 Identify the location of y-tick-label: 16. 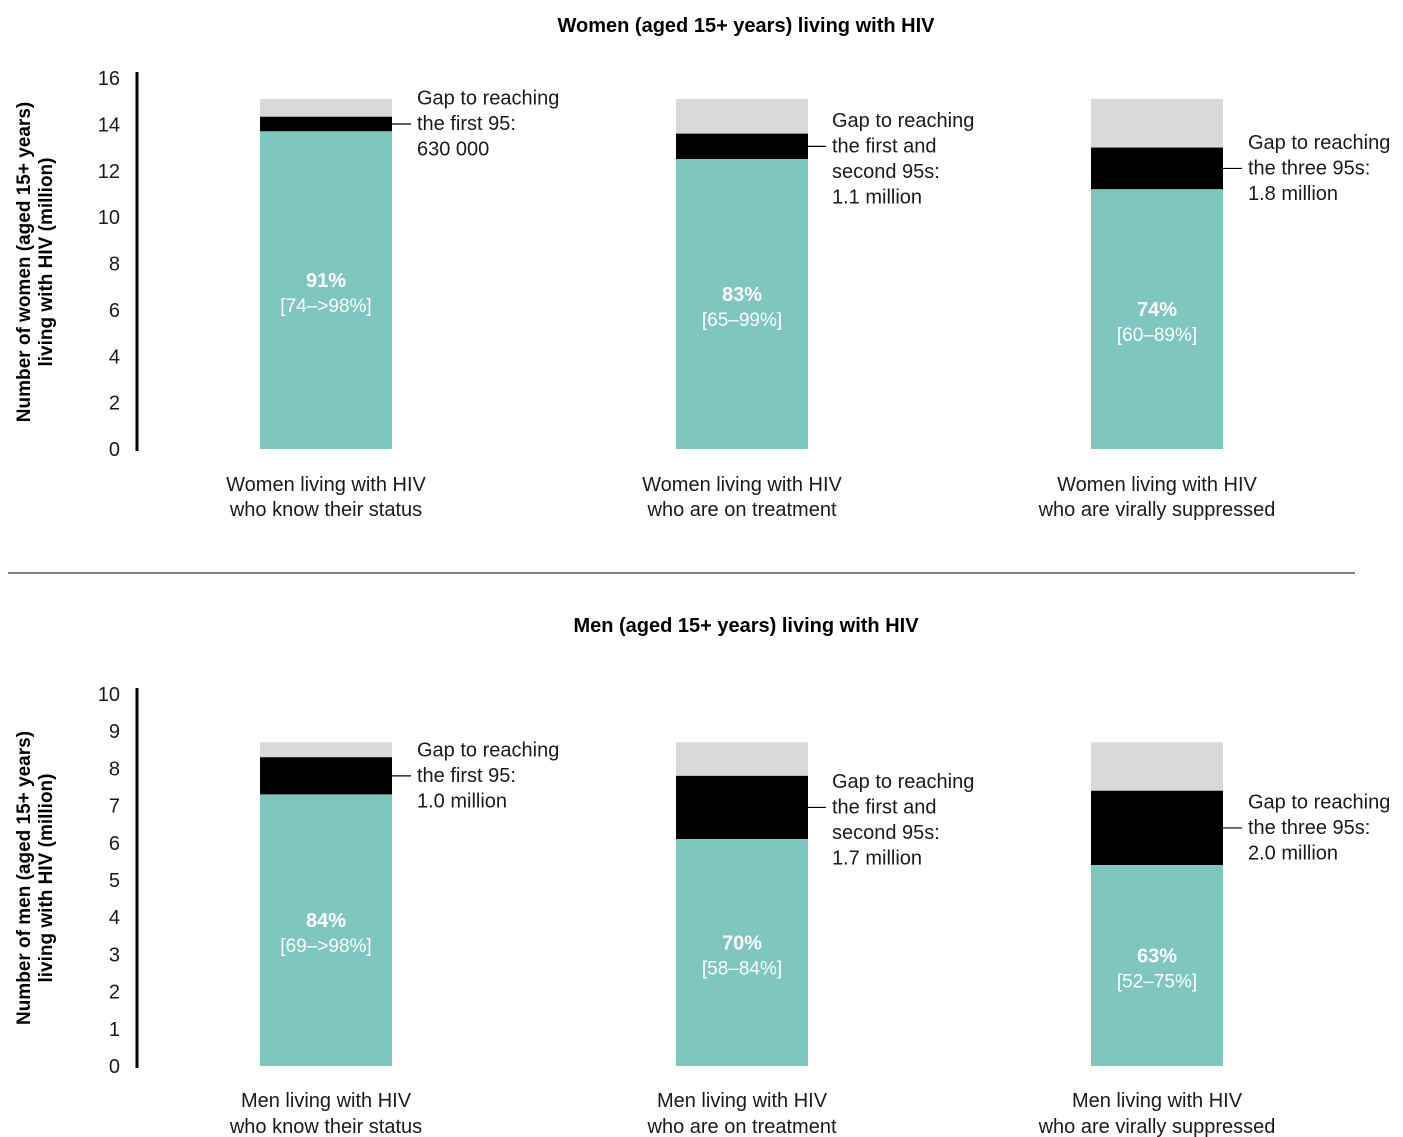
(109, 79).